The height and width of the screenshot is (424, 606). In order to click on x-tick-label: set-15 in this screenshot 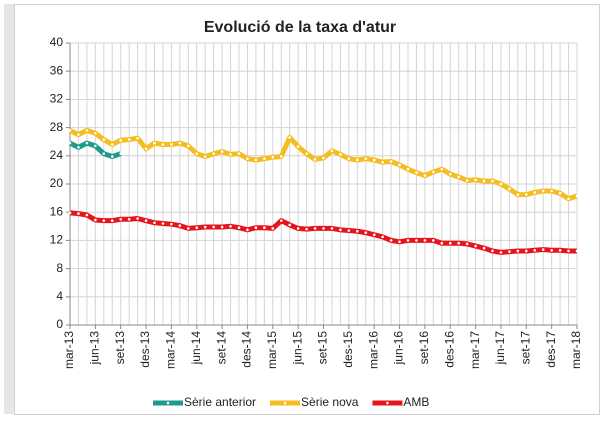, I will do `click(323, 348)`.